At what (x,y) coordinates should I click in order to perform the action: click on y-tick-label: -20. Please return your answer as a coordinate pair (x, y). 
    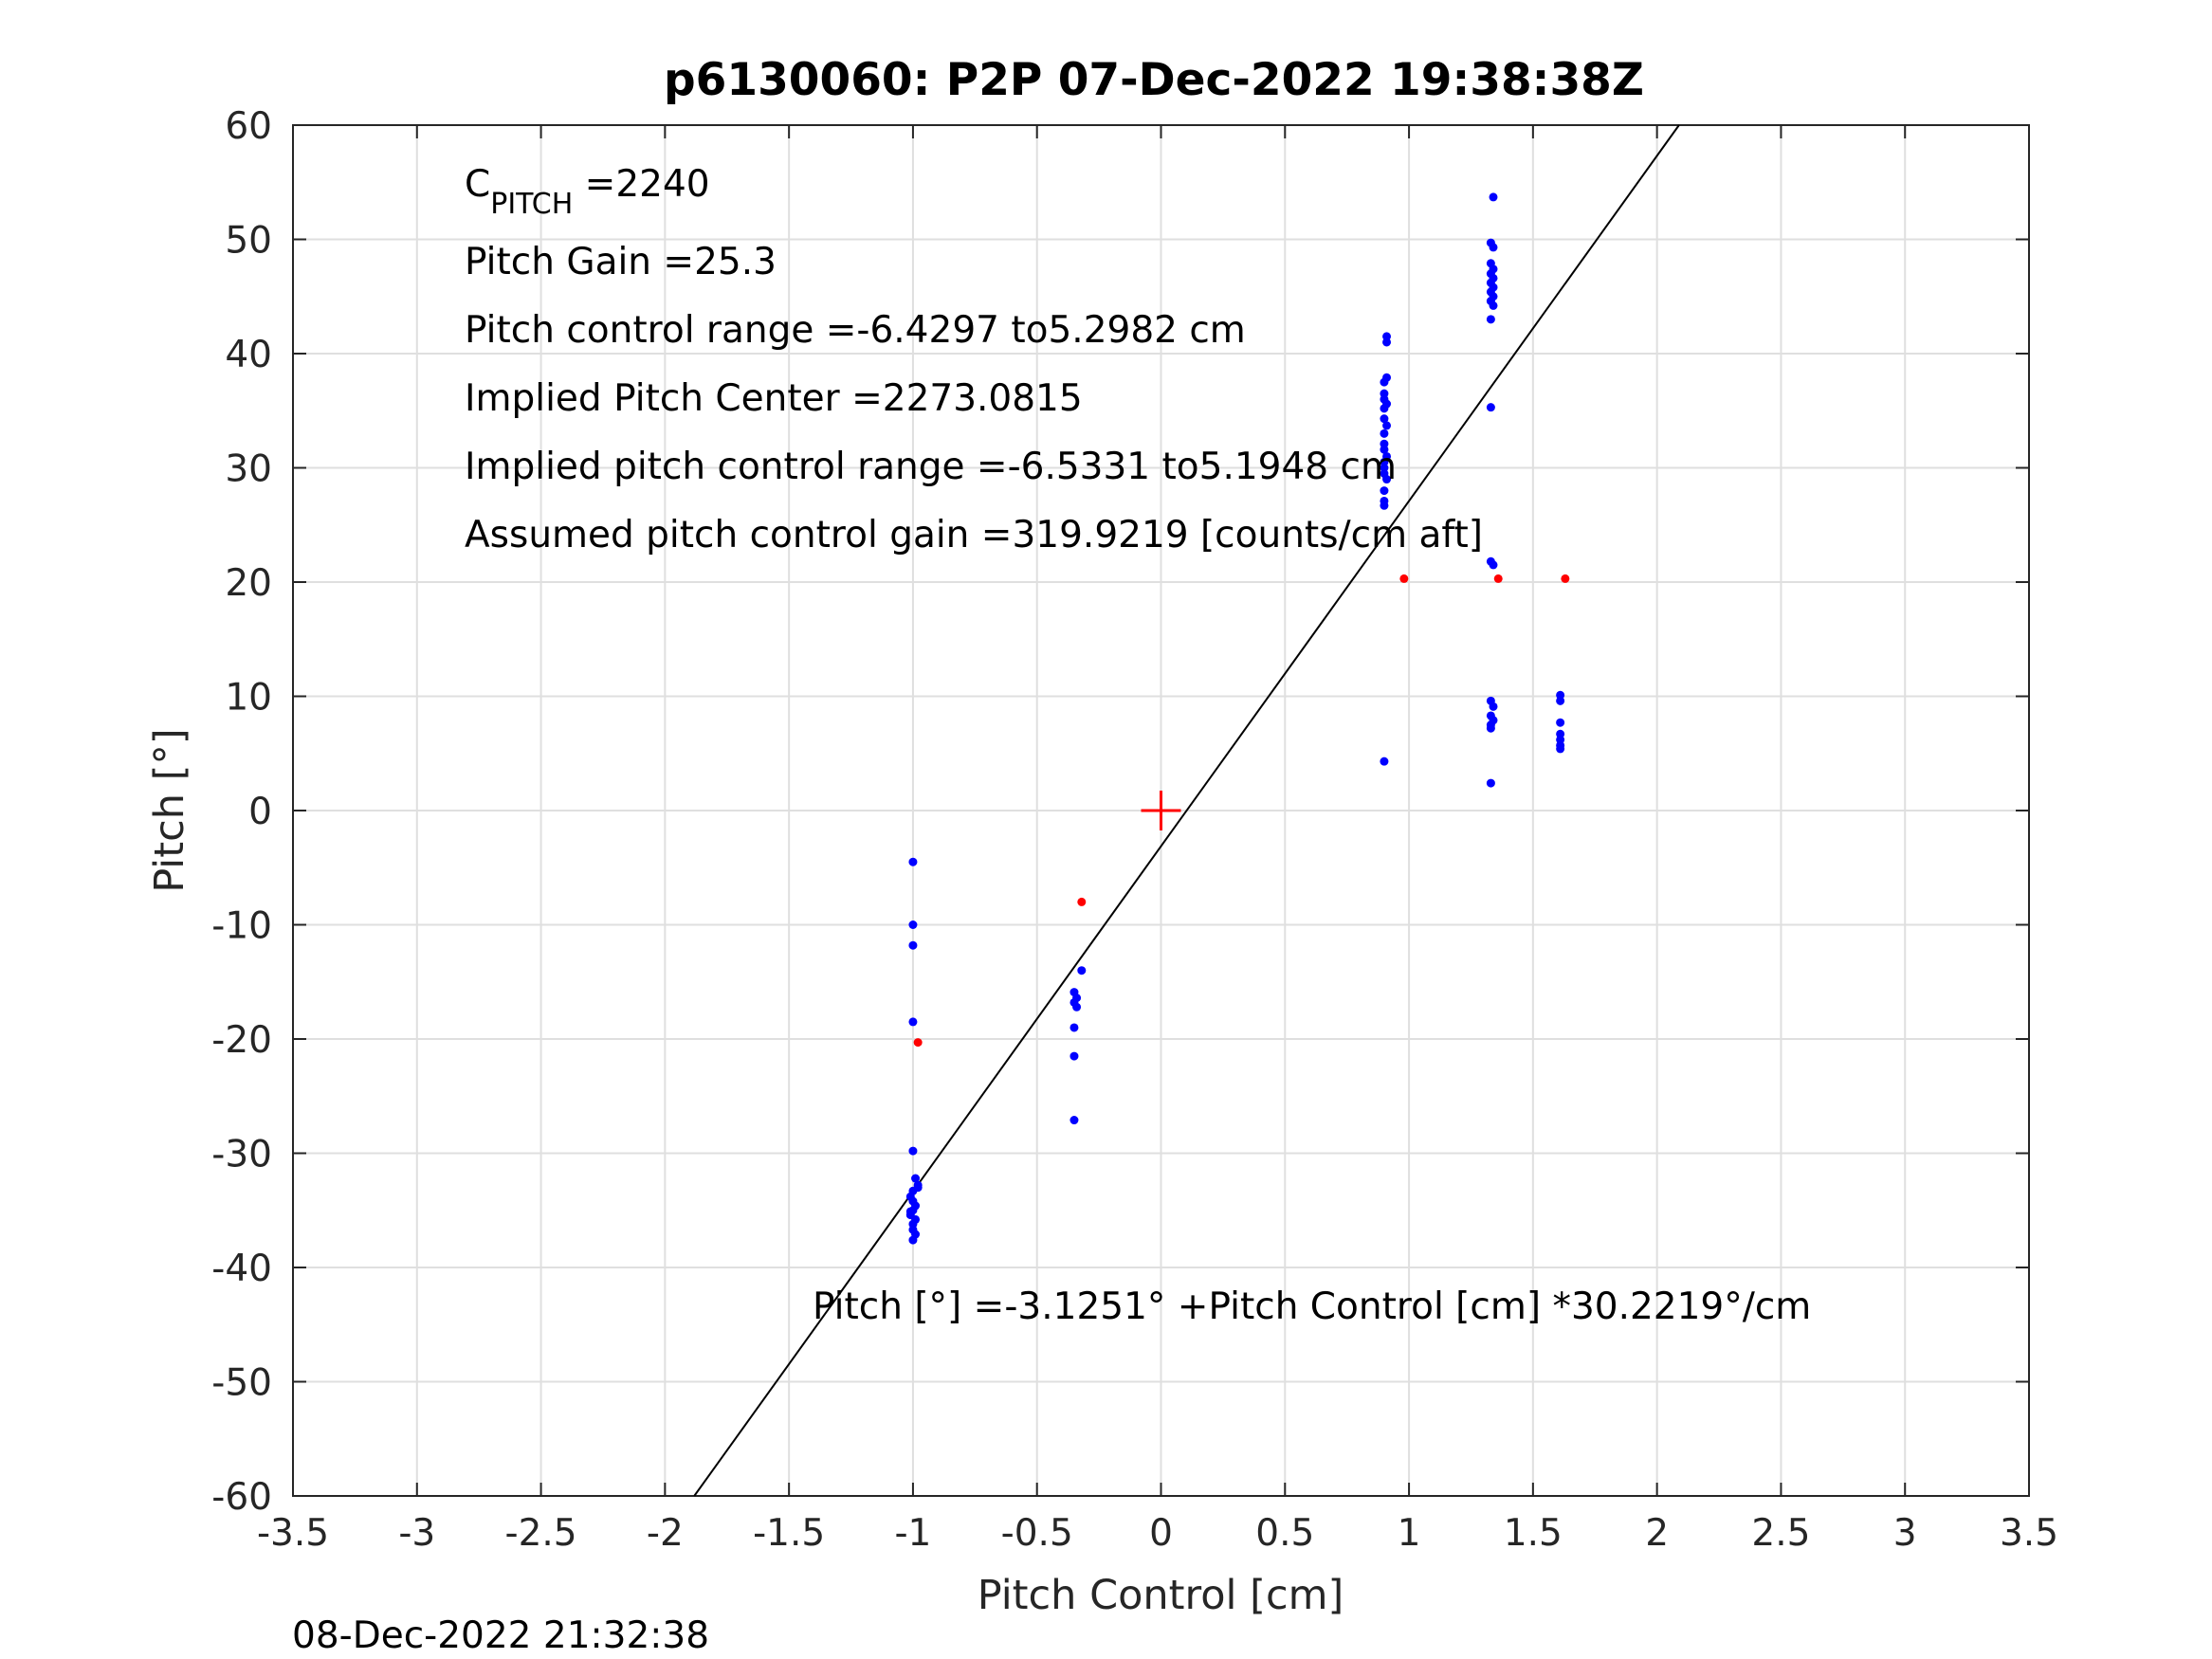
    Looking at the image, I should click on (241, 1040).